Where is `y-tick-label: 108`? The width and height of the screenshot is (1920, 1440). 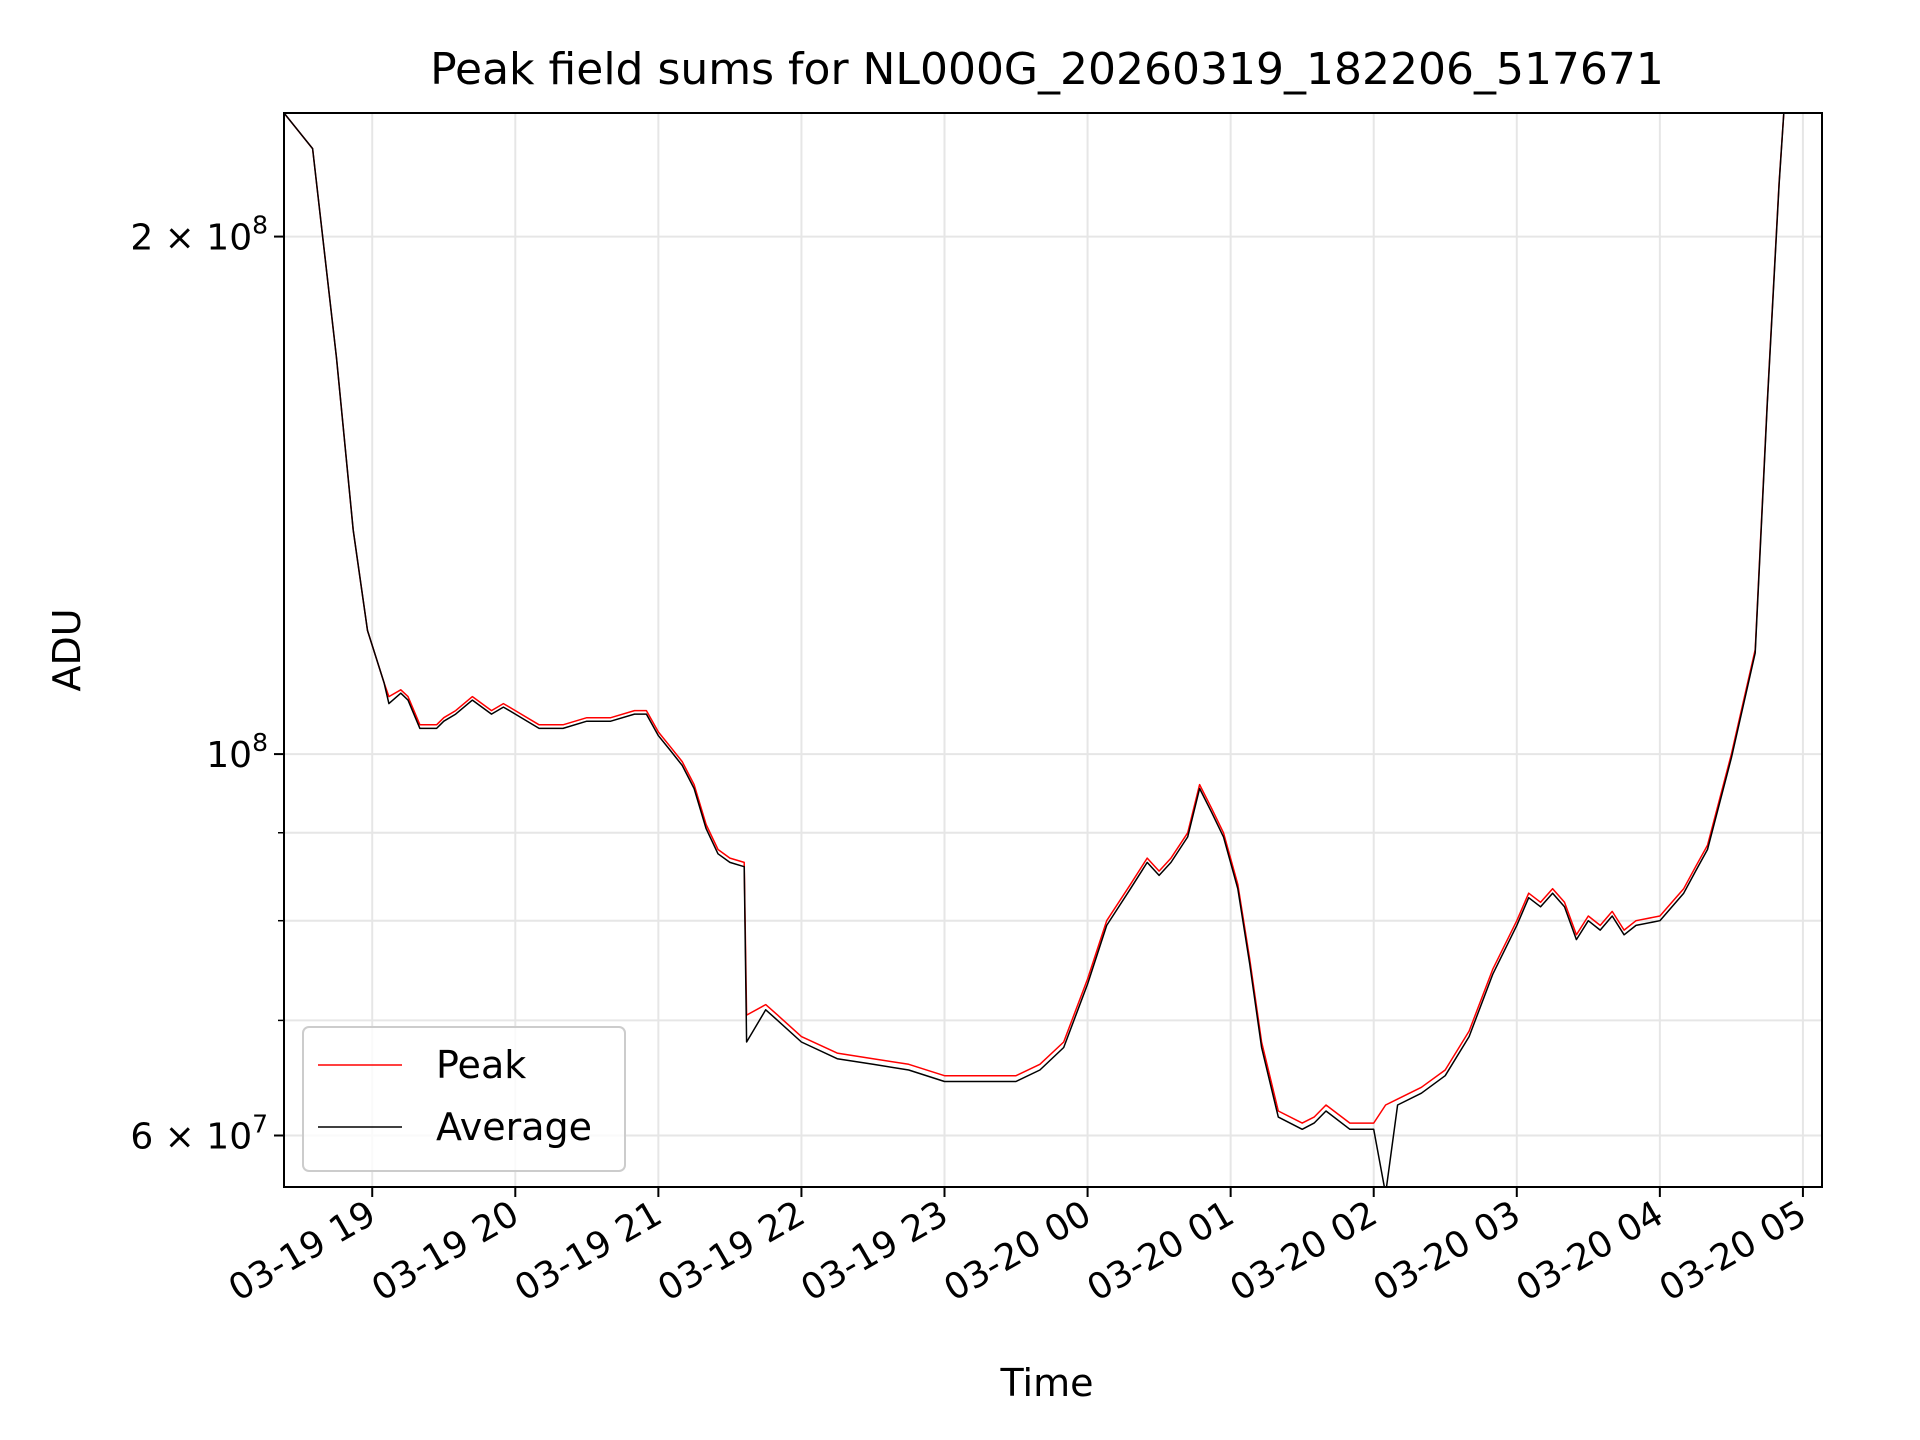
y-tick-label: 108 is located at coordinates (237, 752).